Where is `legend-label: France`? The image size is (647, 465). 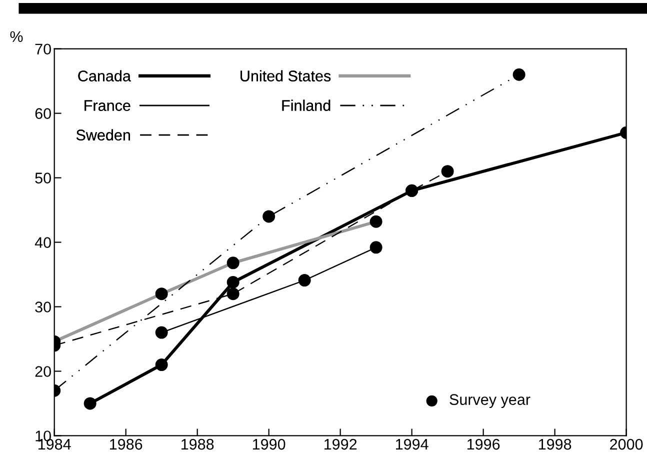 legend-label: France is located at coordinates (107, 105).